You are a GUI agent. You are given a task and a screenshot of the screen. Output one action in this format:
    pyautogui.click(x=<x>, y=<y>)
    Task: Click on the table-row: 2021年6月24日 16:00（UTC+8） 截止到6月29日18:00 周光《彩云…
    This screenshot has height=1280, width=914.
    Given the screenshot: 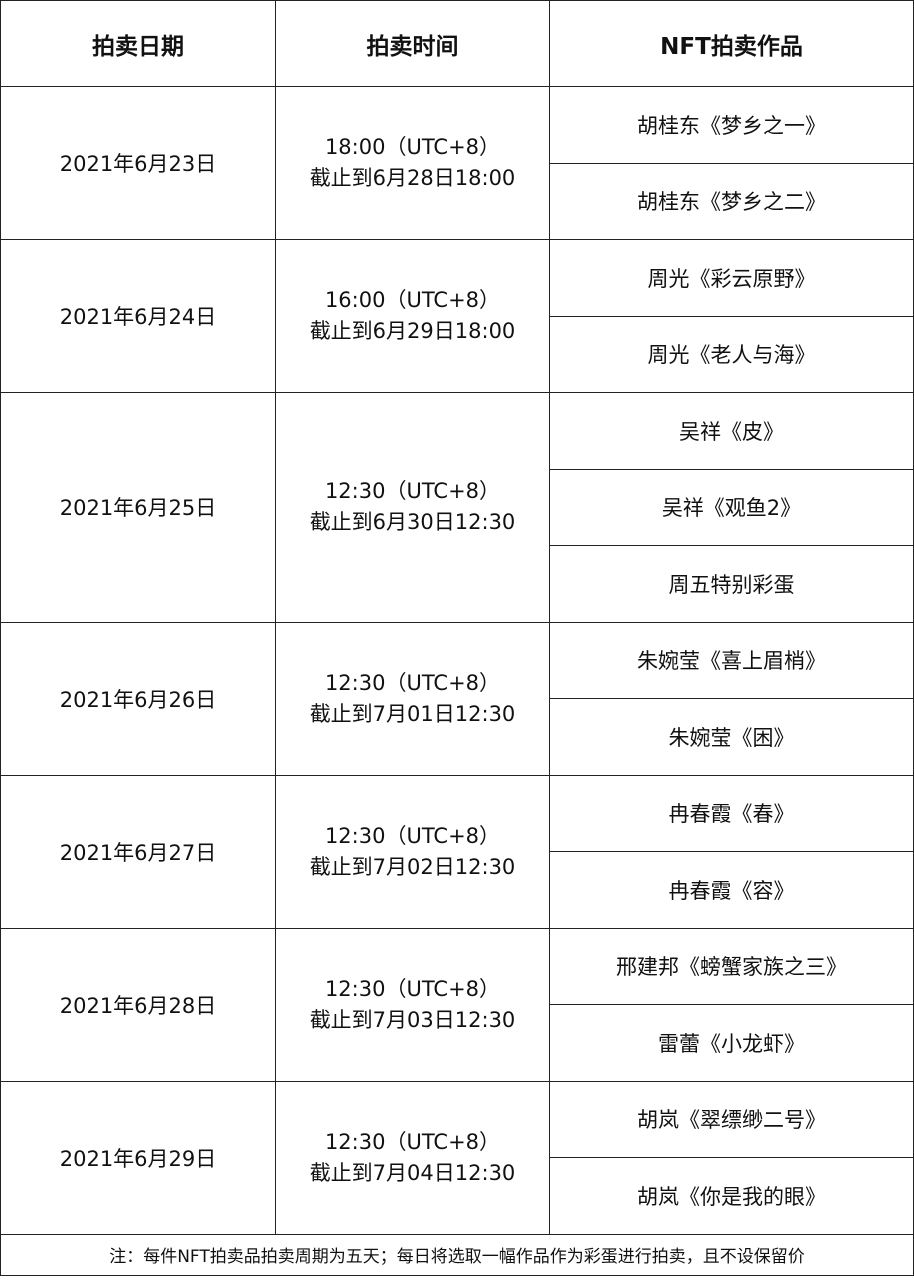 What is the action you would take?
    pyautogui.click(x=457, y=316)
    